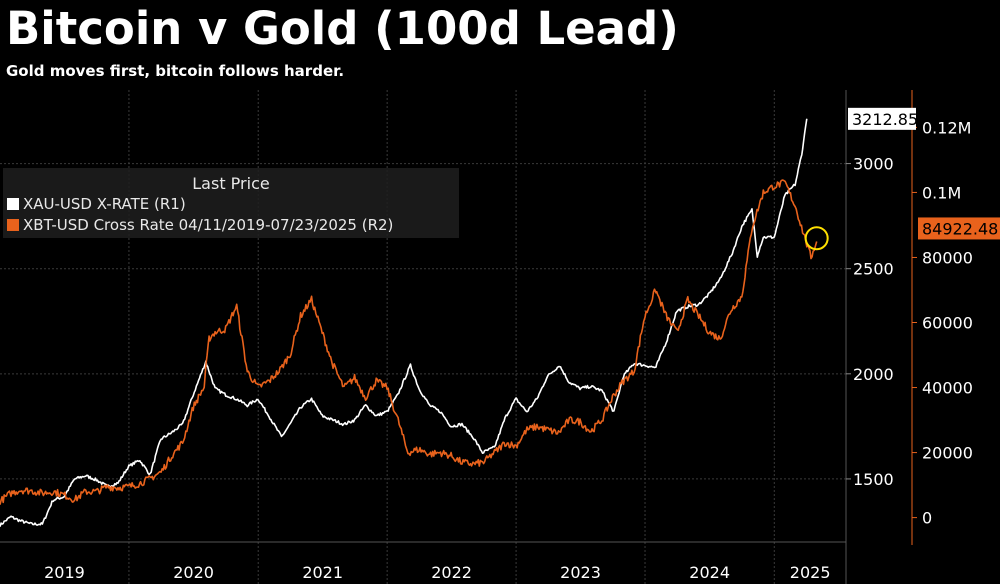 This screenshot has height=584, width=1000. I want to click on last-price-box-bitcoin, so click(959, 228).